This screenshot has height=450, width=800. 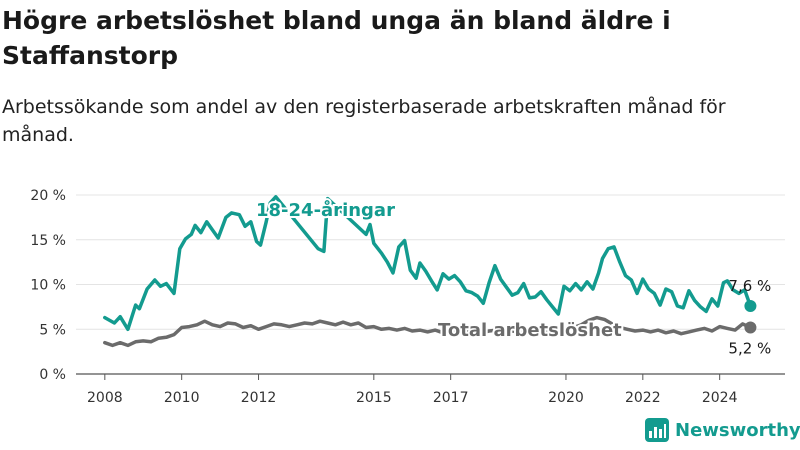 What do you see at coordinates (566, 398) in the screenshot?
I see `x-tick-label: 2020` at bounding box center [566, 398].